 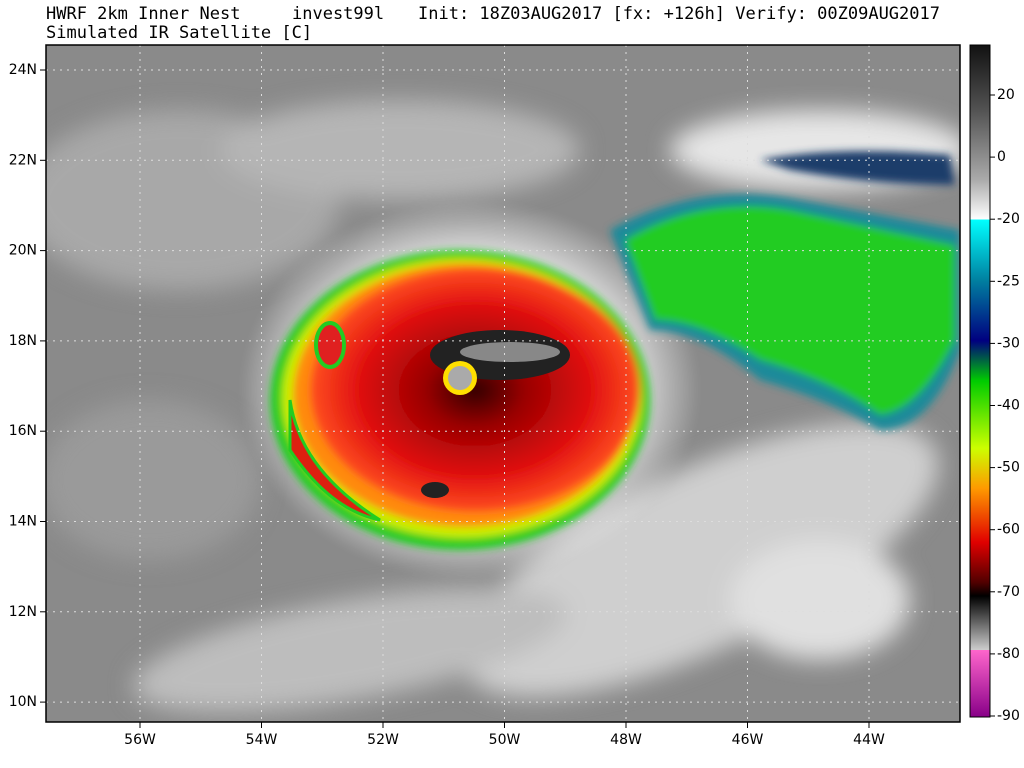 What do you see at coordinates (23, 522) in the screenshot?
I see `lat-label: 14N` at bounding box center [23, 522].